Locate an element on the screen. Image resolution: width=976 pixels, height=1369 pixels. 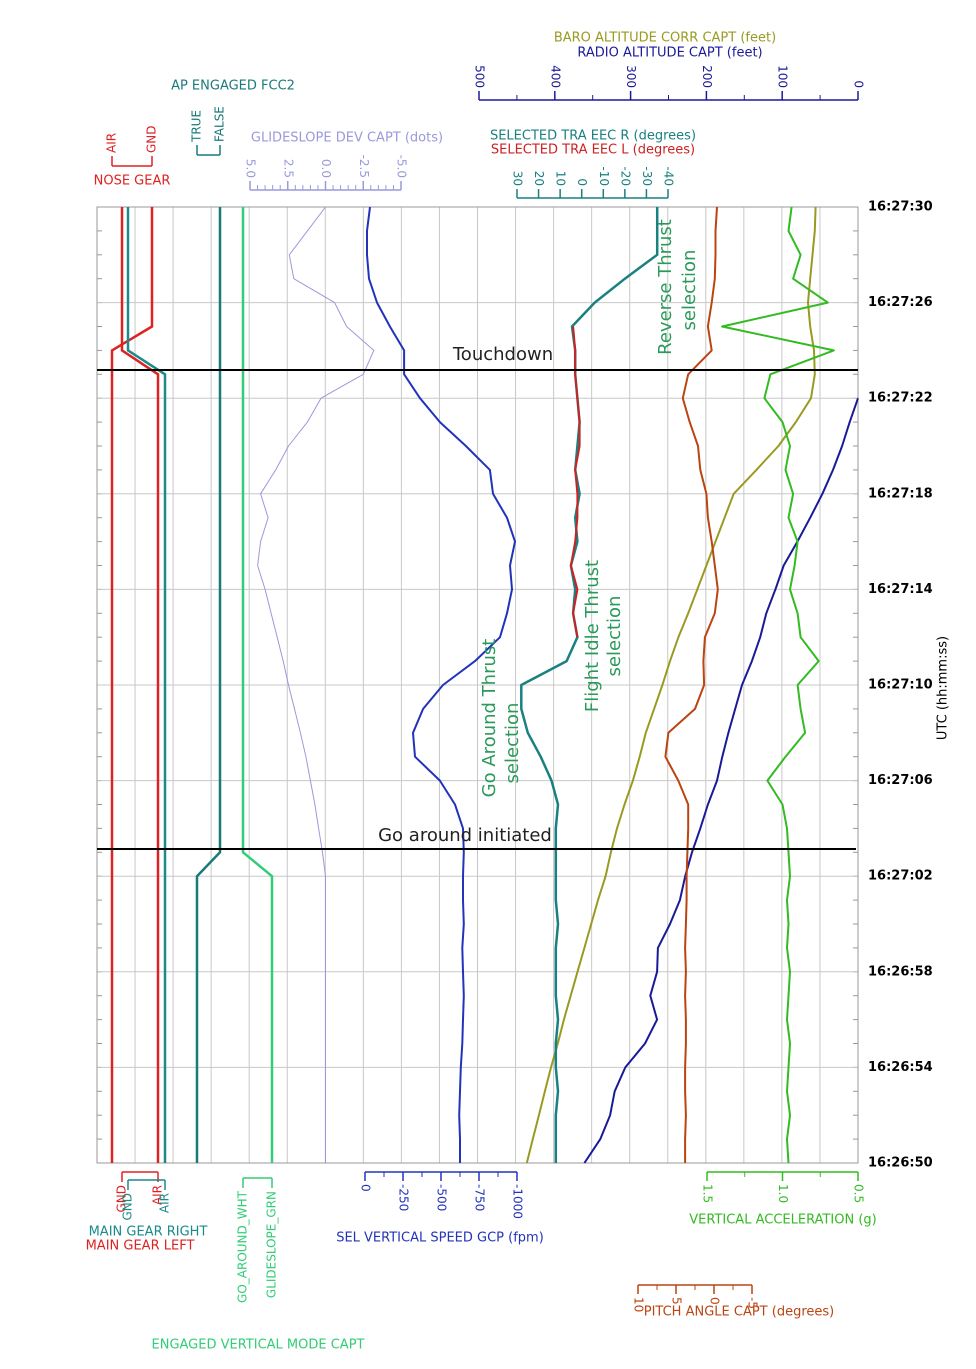
y-tick-label: 16:27:22 is located at coordinates (900, 398).